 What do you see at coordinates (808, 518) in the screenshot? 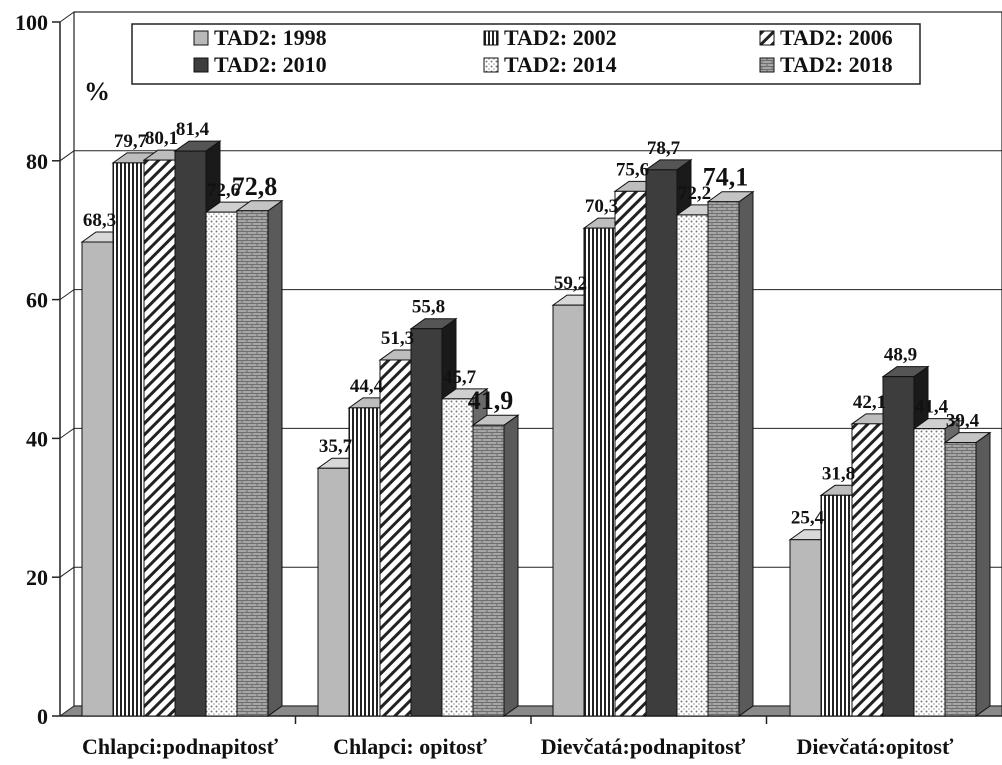
I see `data-label: 25,4` at bounding box center [808, 518].